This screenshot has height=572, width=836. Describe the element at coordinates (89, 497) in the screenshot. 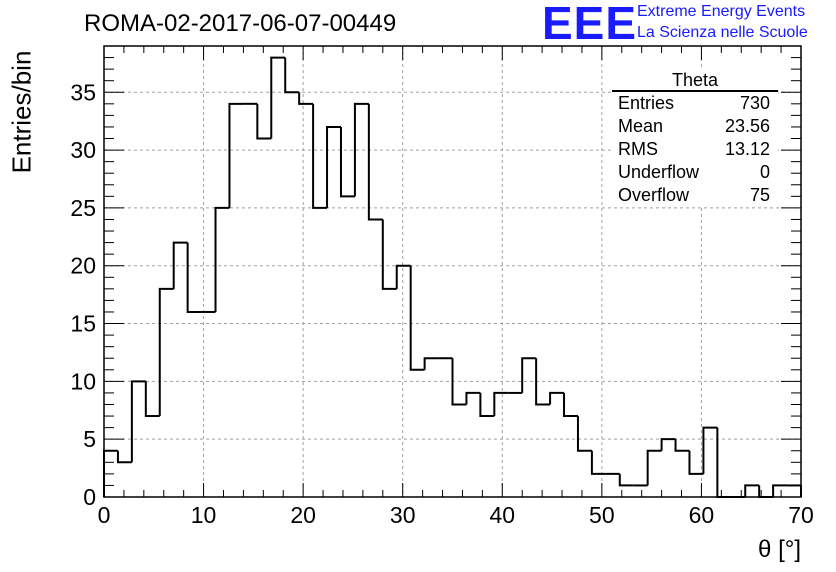

I see `y-tick-label: 0` at that location.